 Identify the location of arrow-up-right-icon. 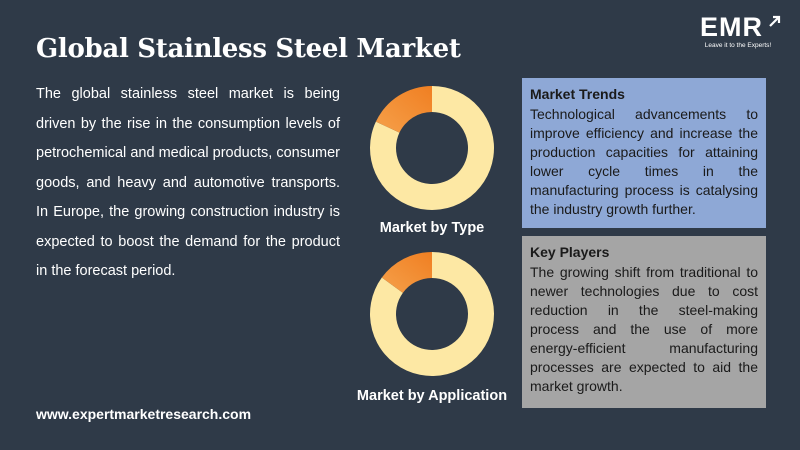
(775, 21).